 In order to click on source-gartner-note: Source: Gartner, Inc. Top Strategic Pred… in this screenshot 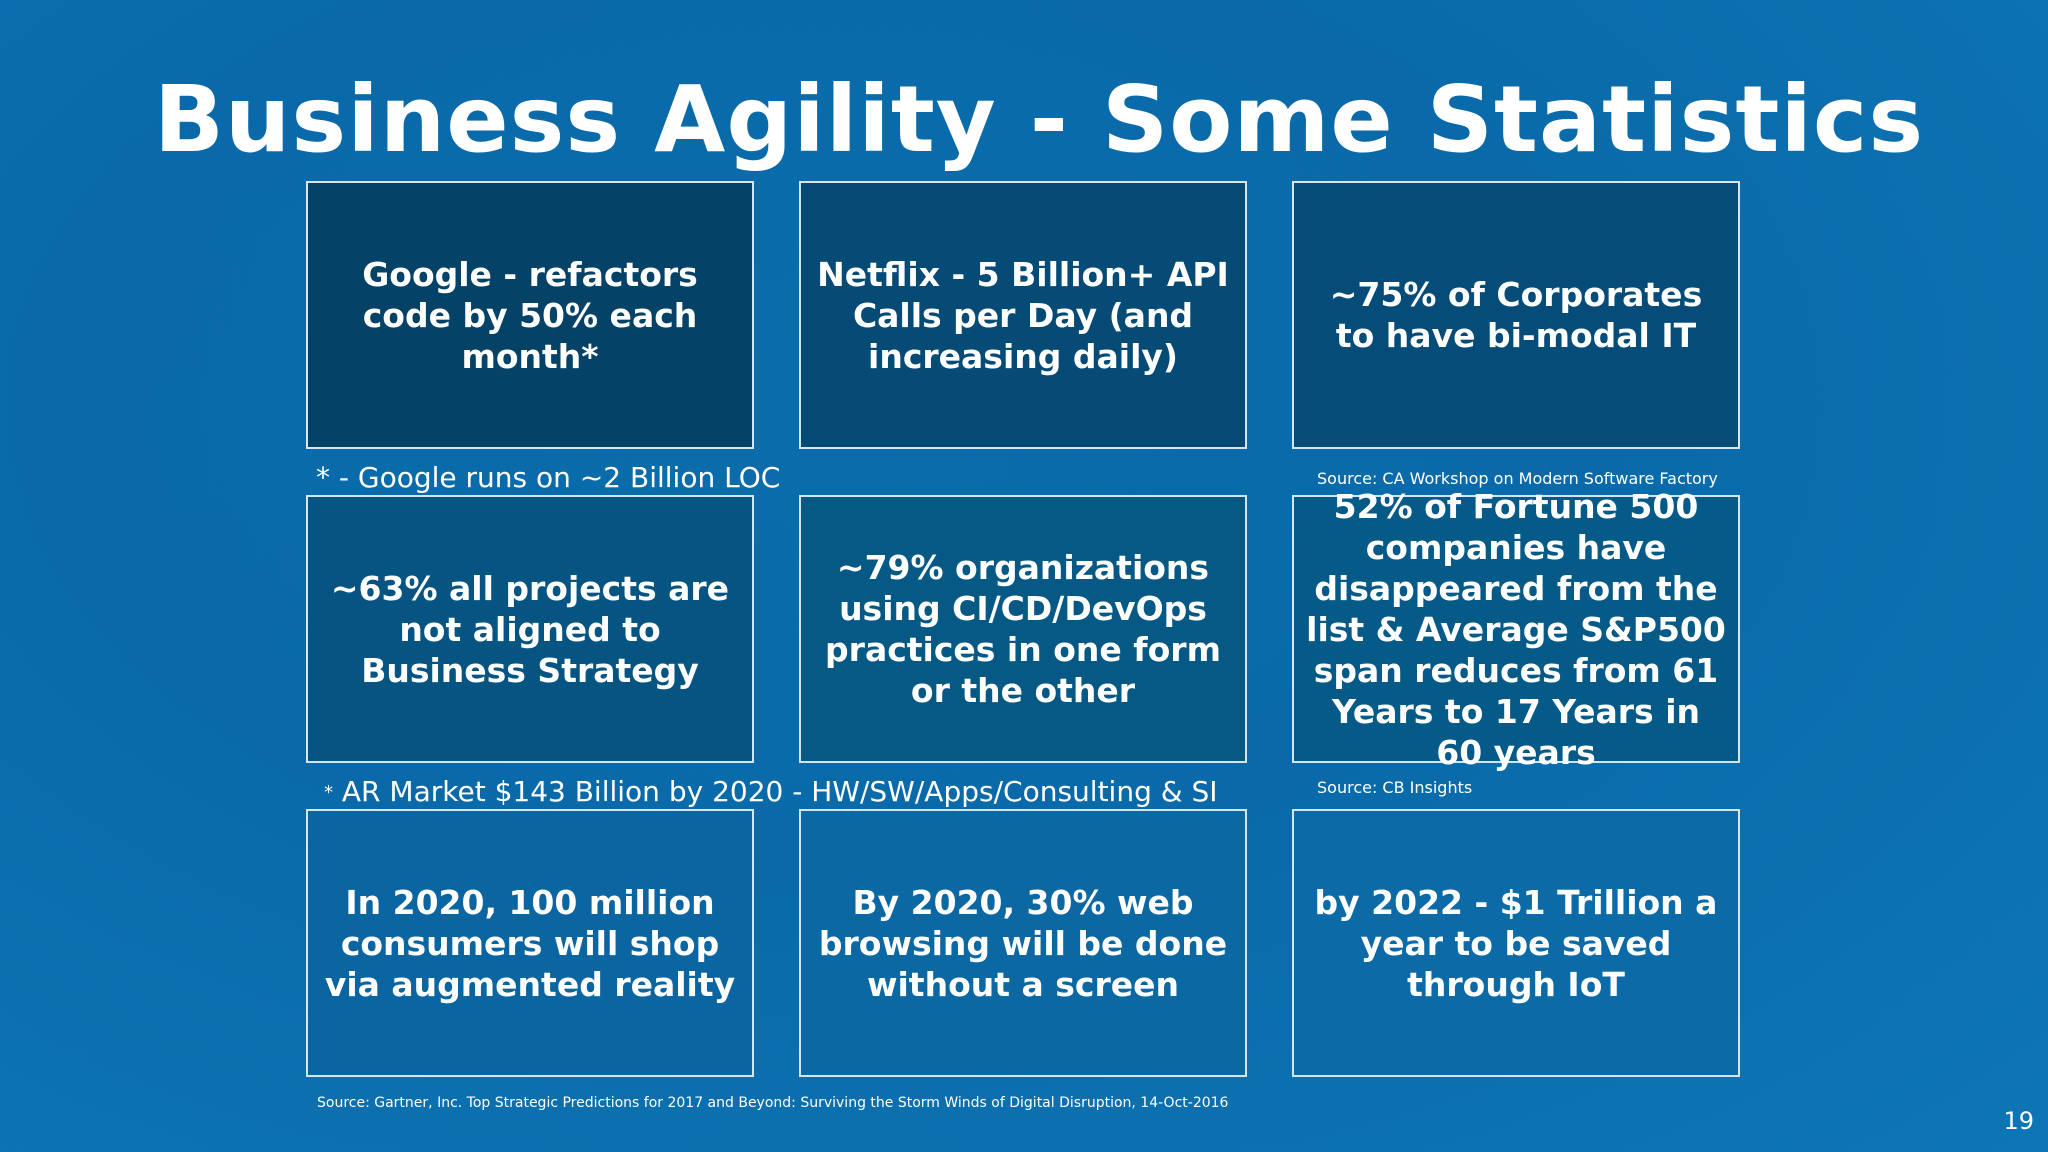, I will do `click(773, 1103)`.